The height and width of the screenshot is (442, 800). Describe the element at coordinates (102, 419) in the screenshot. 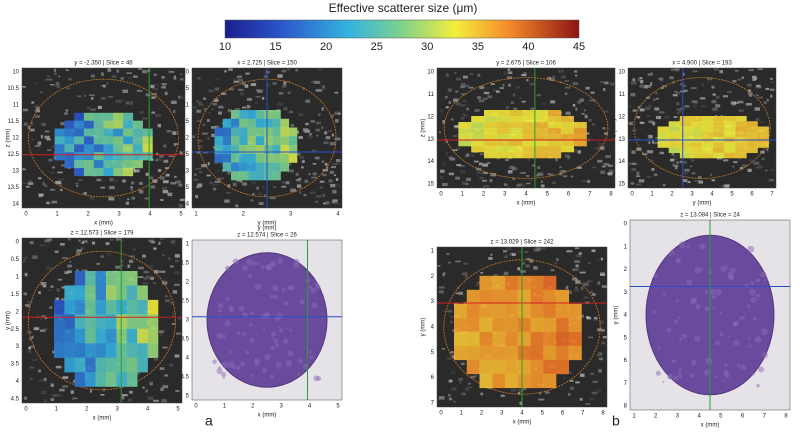

I see `x-axis-label: x (mm)` at that location.